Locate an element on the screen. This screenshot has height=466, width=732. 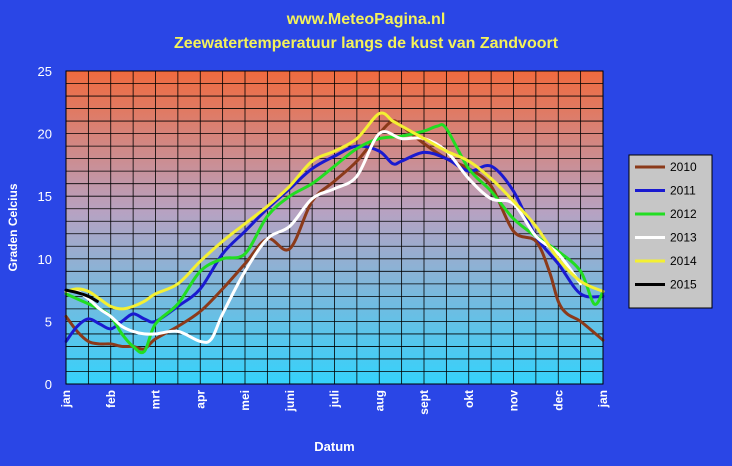
x-tick-label: juli is located at coordinates (335, 399).